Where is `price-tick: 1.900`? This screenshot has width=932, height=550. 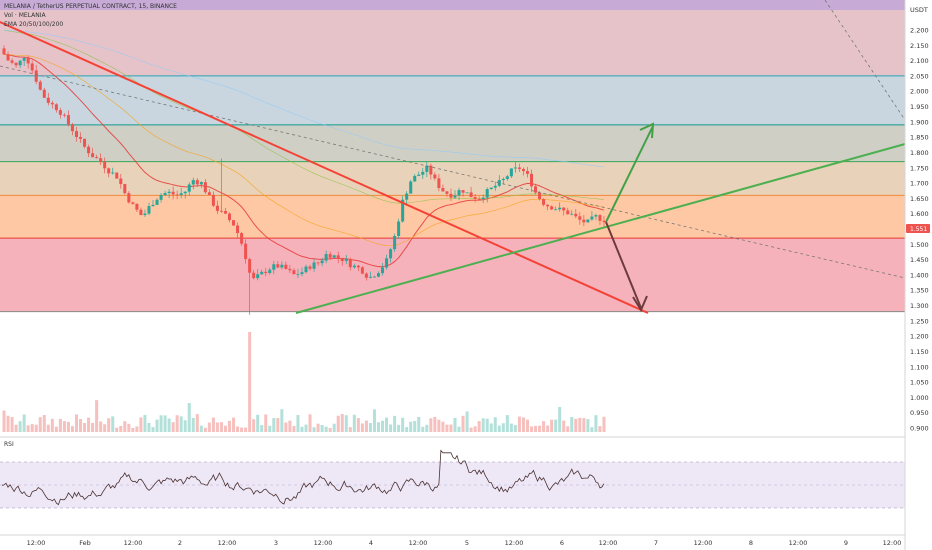
price-tick: 1.900 is located at coordinates (919, 122).